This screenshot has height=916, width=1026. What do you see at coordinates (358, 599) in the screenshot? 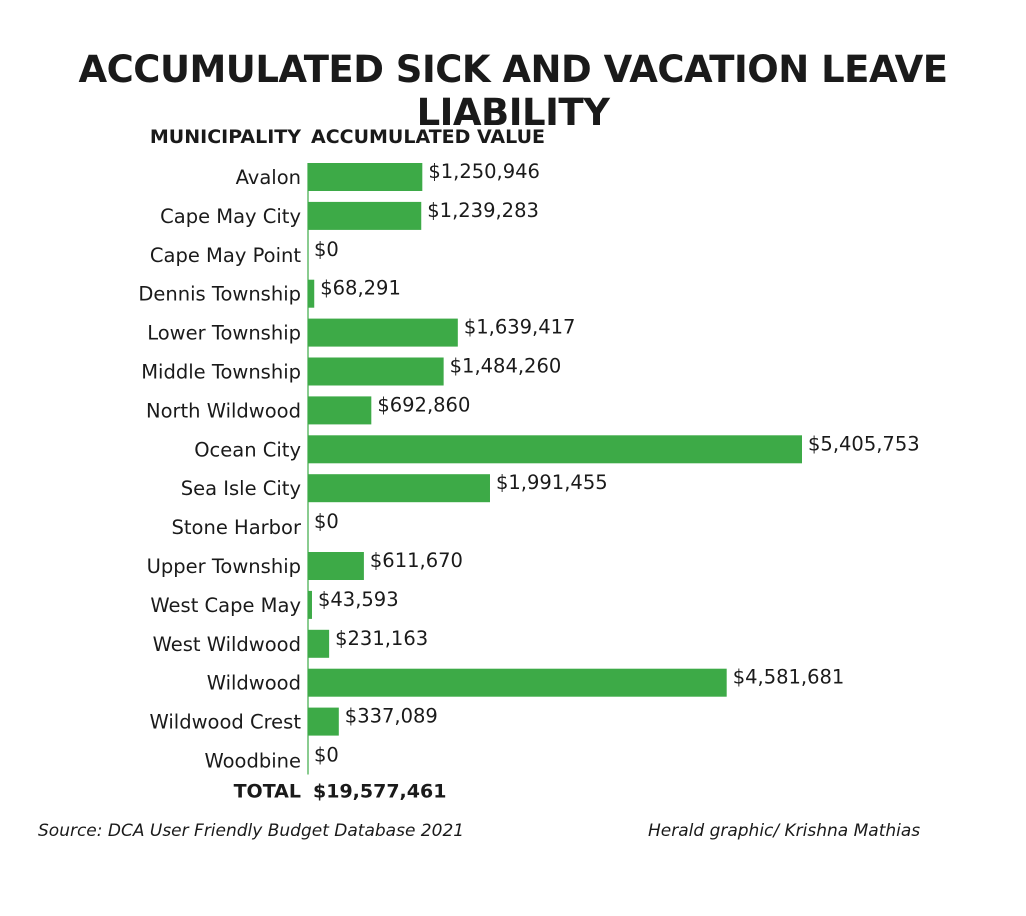
I see `value-label: $43,593` at bounding box center [358, 599].